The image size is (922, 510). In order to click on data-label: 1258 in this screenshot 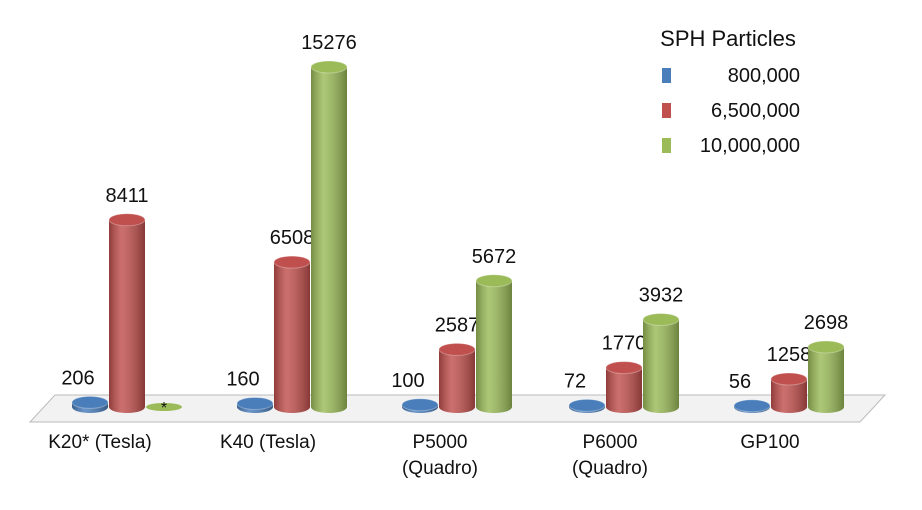, I will do `click(789, 355)`.